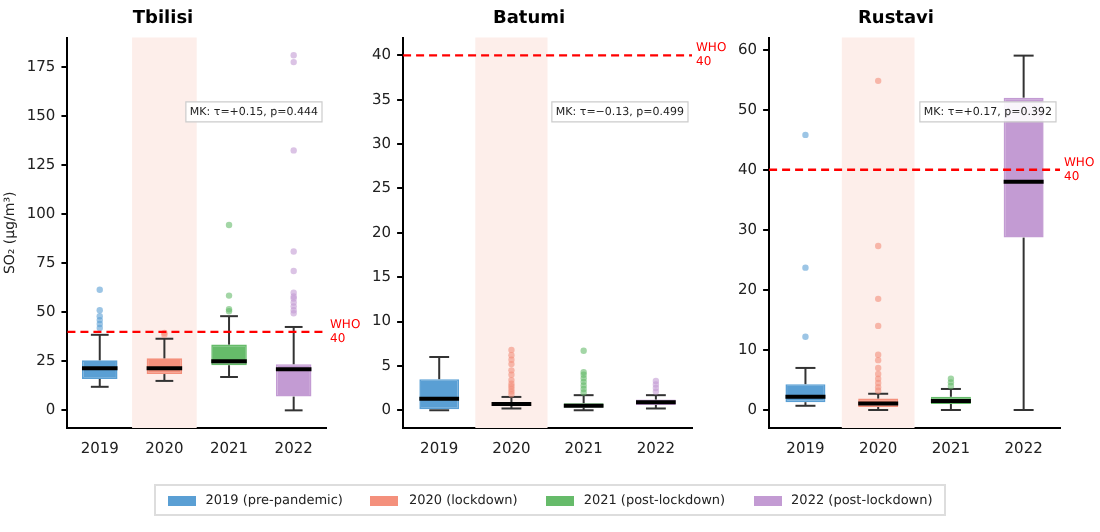  I want to click on chart-title: Rustavi, so click(896, 19).